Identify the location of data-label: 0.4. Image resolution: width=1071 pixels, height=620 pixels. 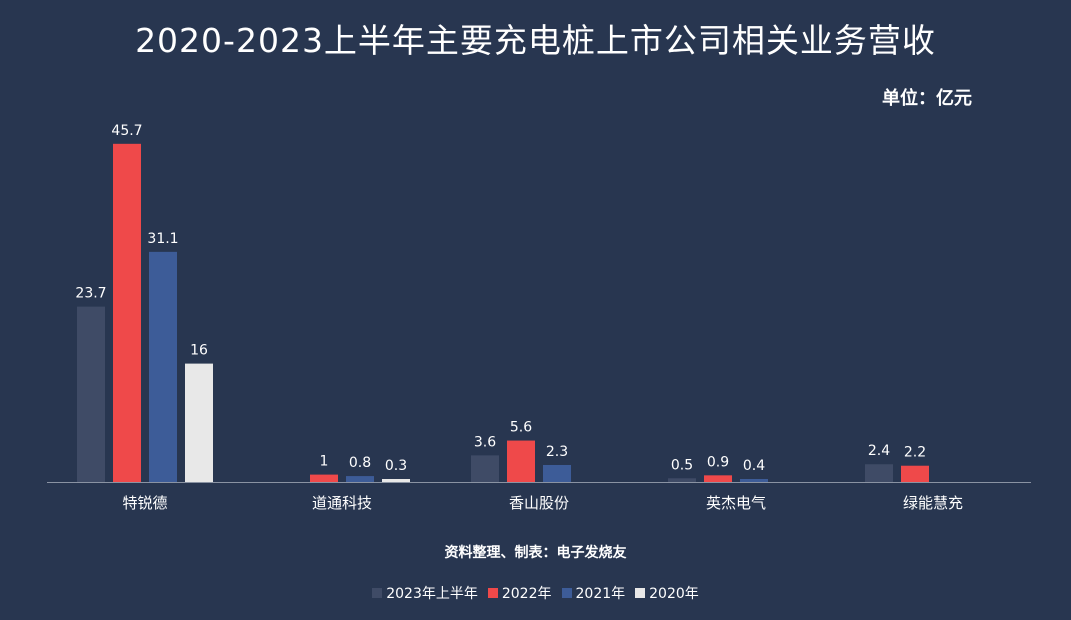
(754, 466).